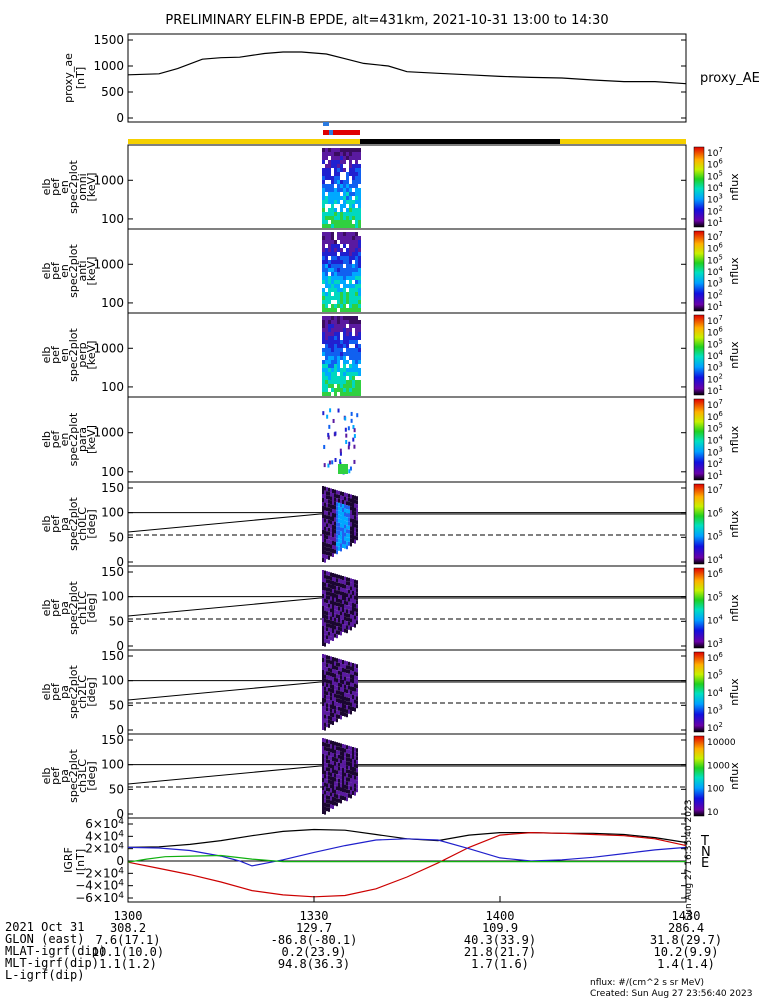 The image size is (775, 1000). I want to click on colorbar, so click(699, 776).